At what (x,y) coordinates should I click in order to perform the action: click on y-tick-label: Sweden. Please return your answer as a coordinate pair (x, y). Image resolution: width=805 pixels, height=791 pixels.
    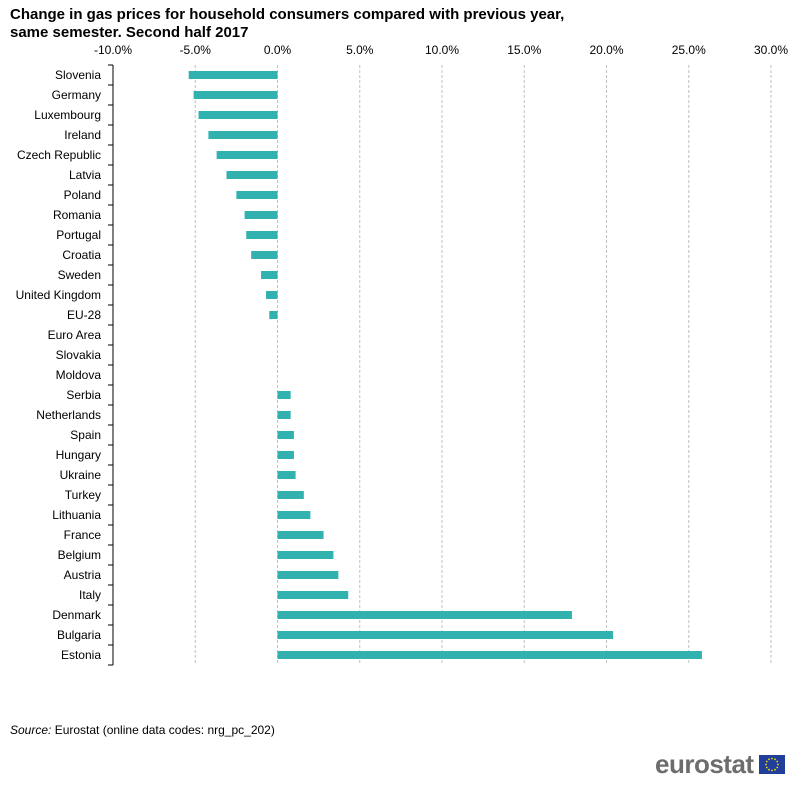
    Looking at the image, I should click on (79, 275).